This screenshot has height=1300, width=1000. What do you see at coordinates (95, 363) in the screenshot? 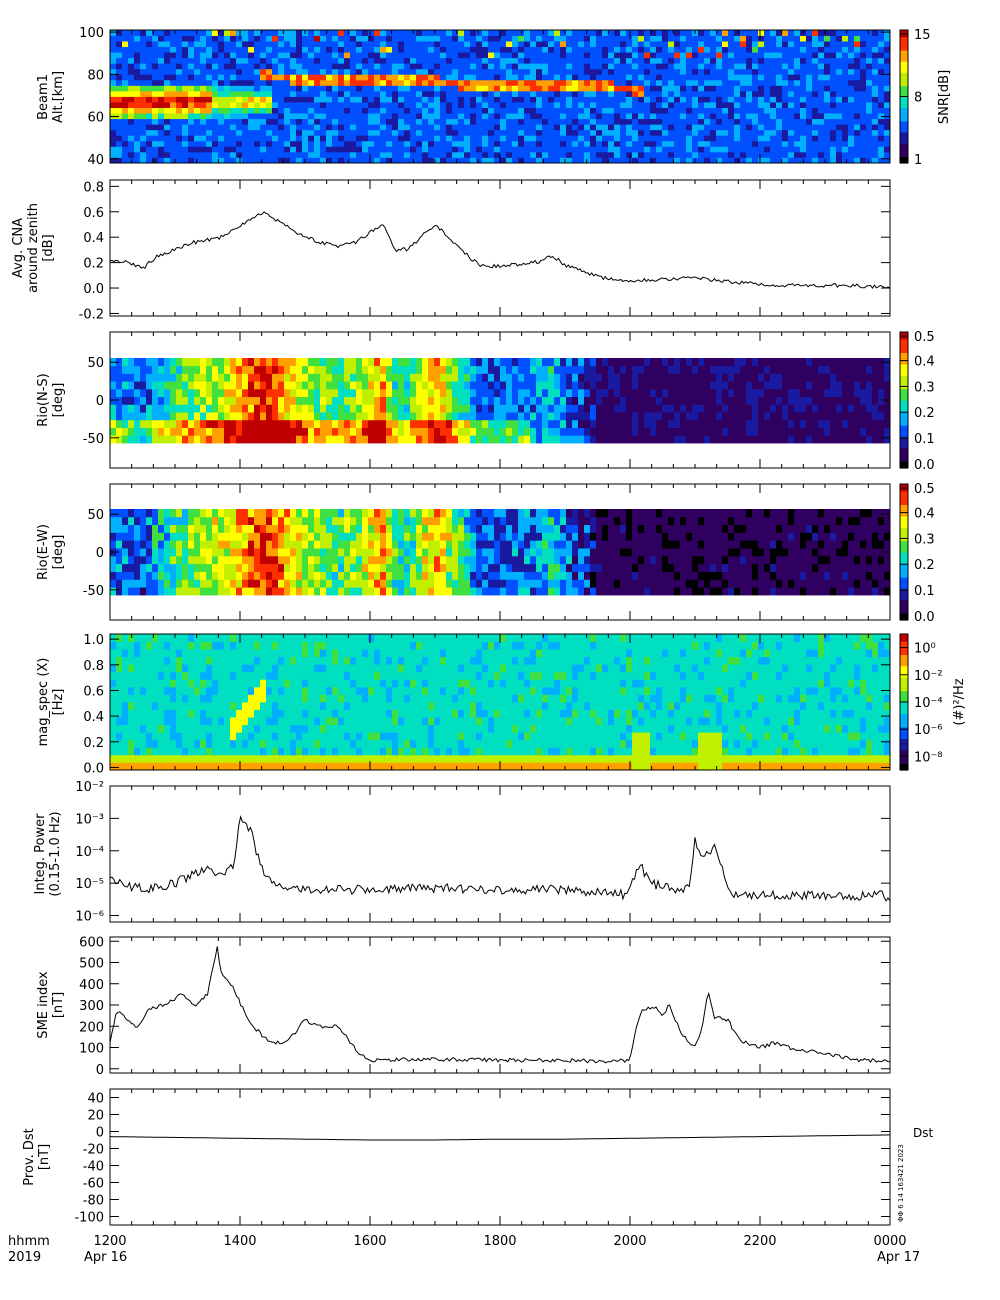
I see `y-tick-label: 50` at bounding box center [95, 363].